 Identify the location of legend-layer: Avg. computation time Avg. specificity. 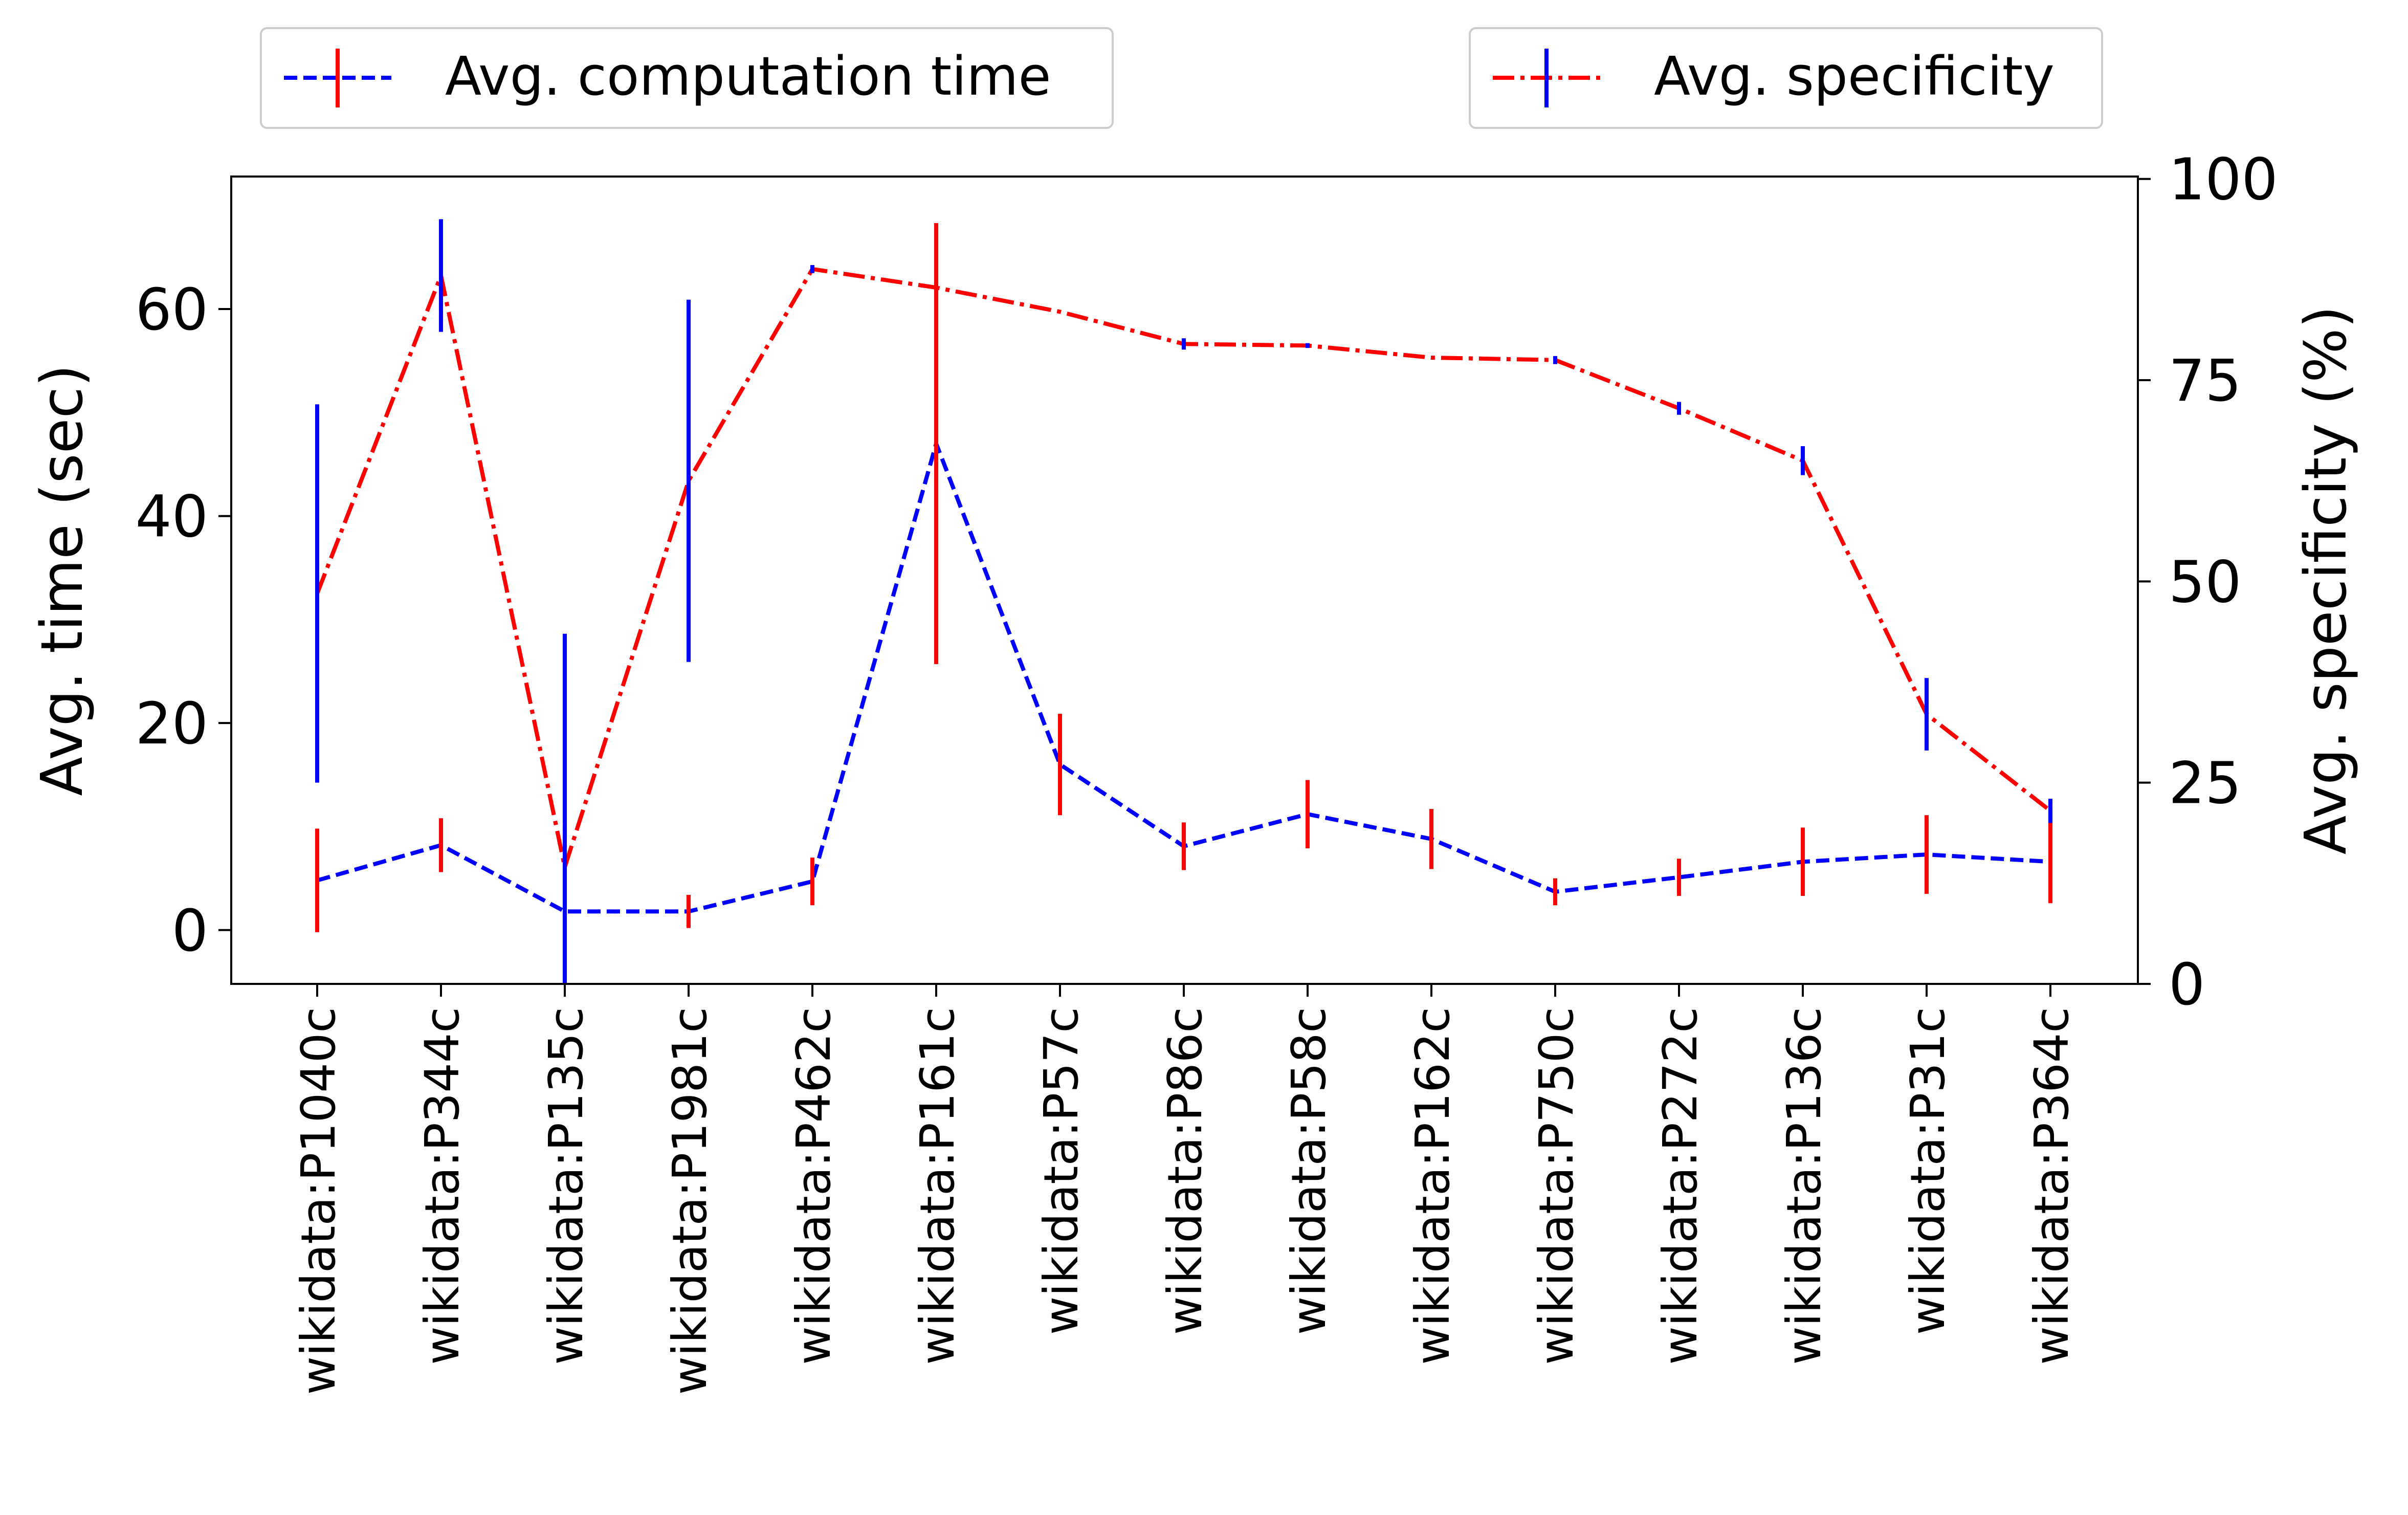
(1181, 78).